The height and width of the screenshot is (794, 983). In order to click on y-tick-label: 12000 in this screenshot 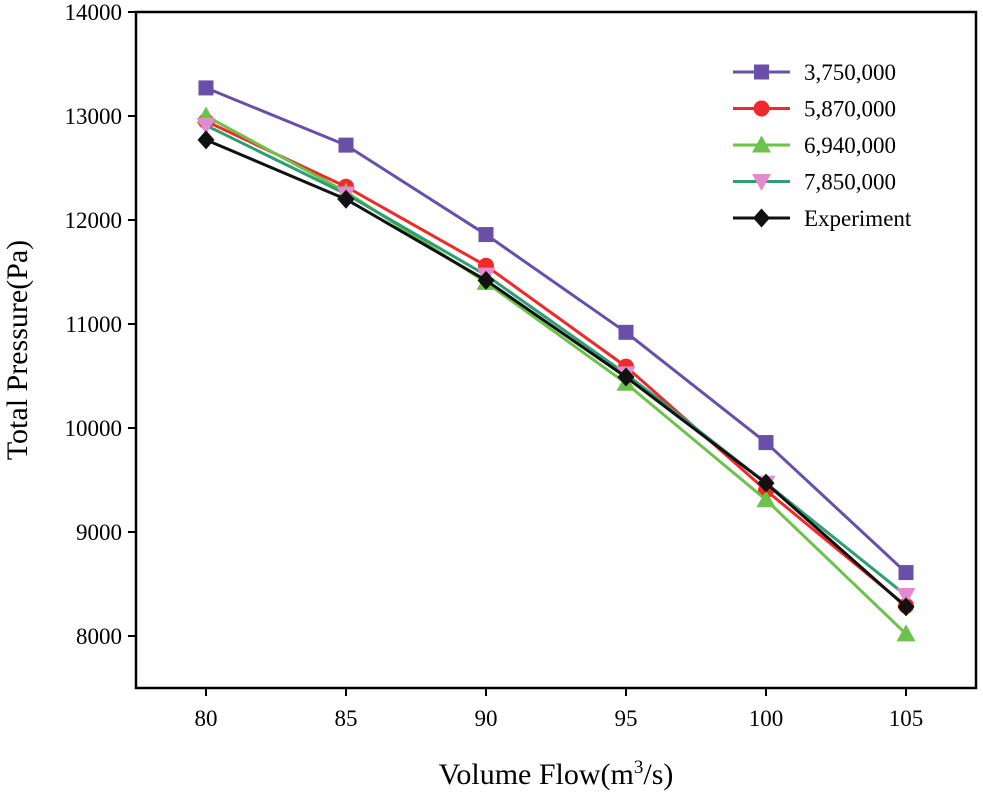, I will do `click(94, 220)`.